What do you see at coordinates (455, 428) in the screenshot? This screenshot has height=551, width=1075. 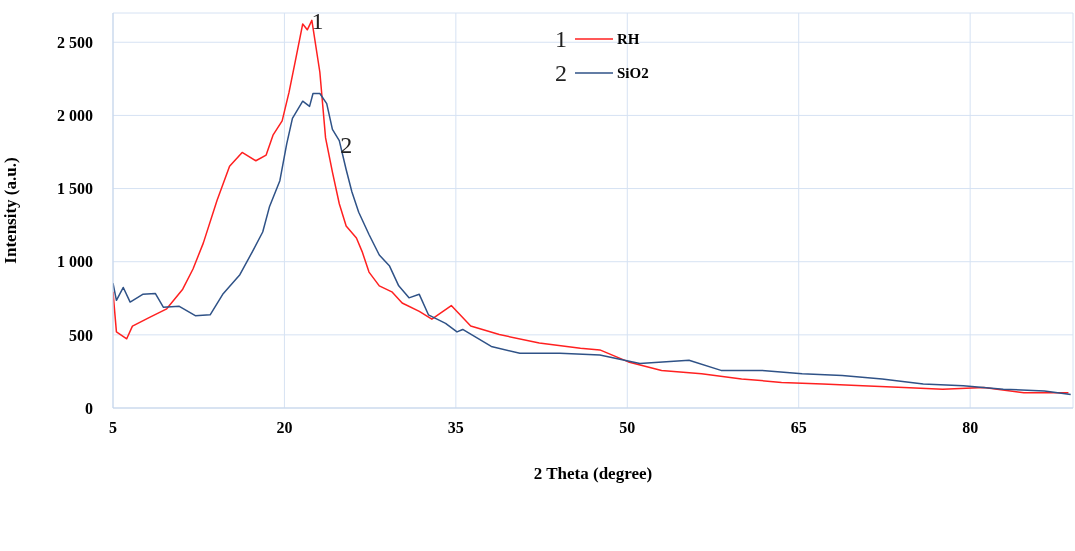 I see `x-tick-label: 35` at bounding box center [455, 428].